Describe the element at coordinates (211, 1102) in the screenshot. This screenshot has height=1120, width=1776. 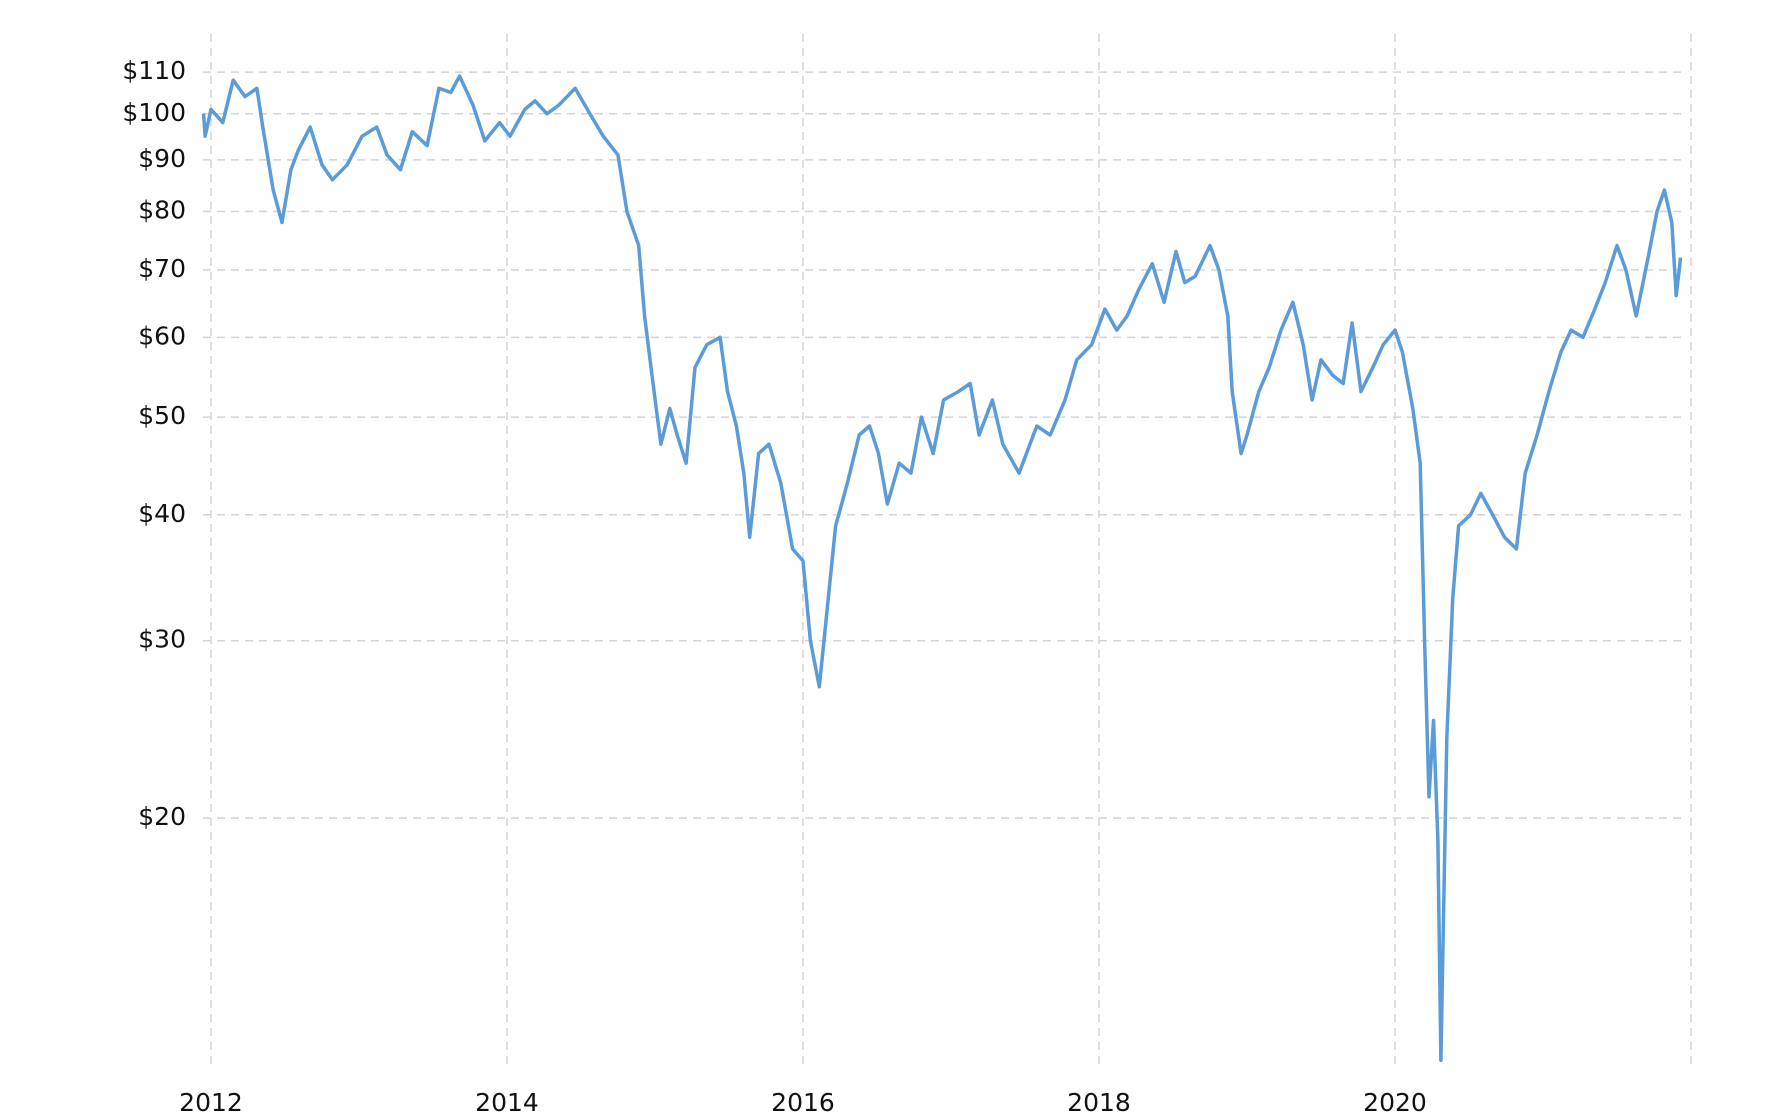
I see `x-tick-label: 2012` at that location.